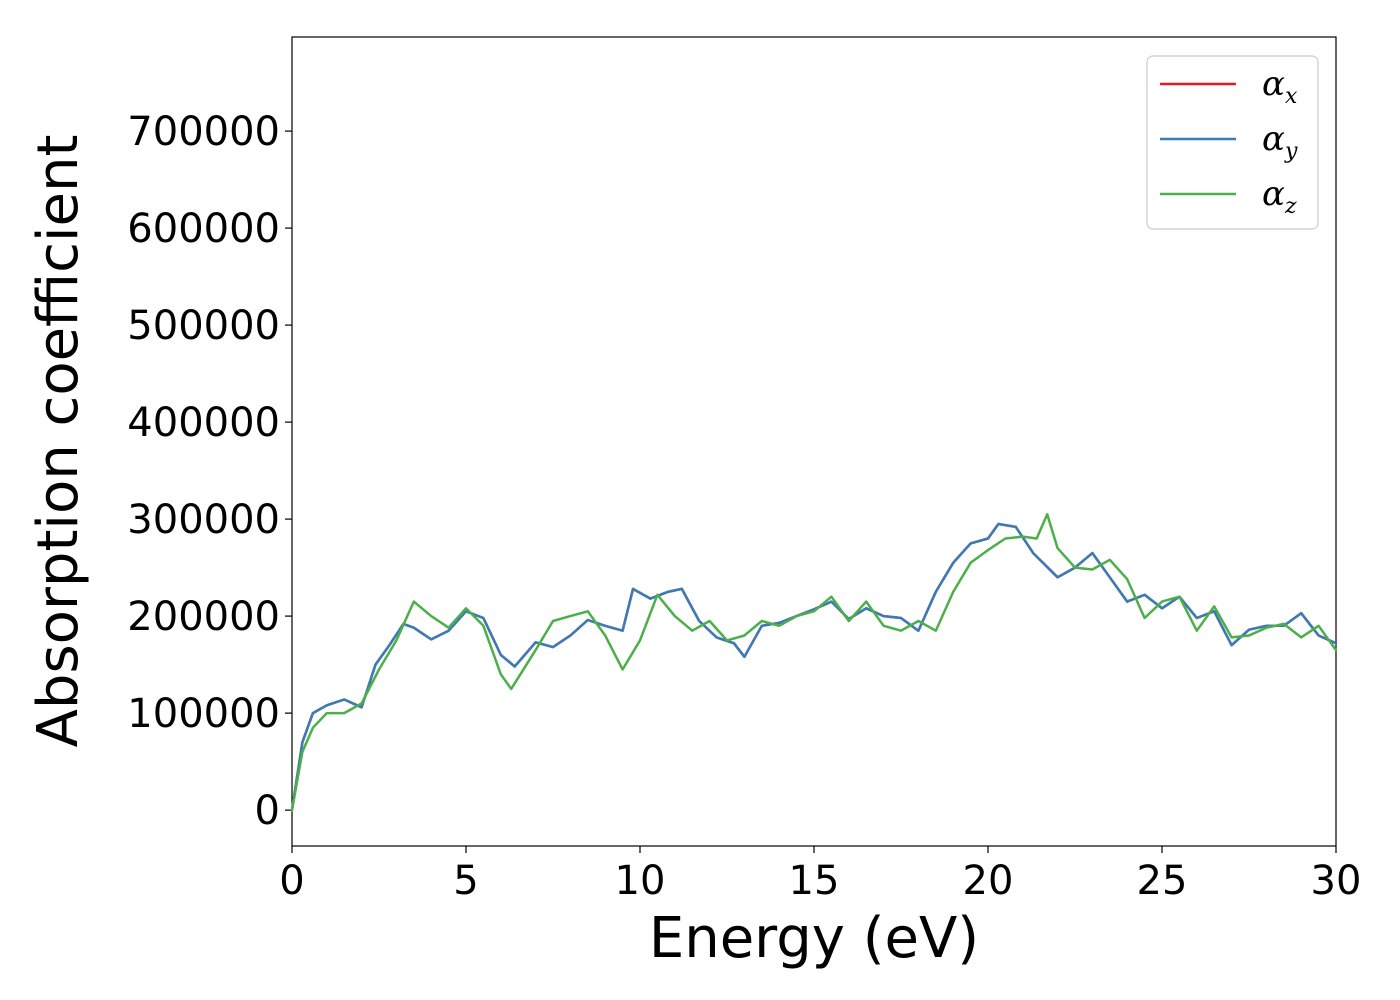  I want to click on y-axis-label: Absorption coefficient, so click(58, 441).